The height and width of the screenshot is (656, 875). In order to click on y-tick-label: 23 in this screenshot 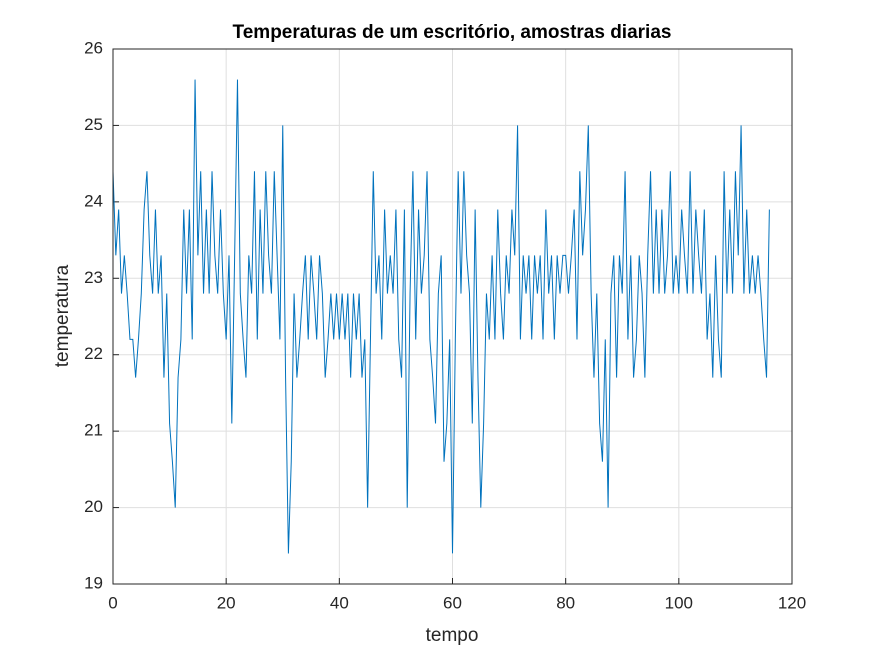, I will do `click(93, 277)`.